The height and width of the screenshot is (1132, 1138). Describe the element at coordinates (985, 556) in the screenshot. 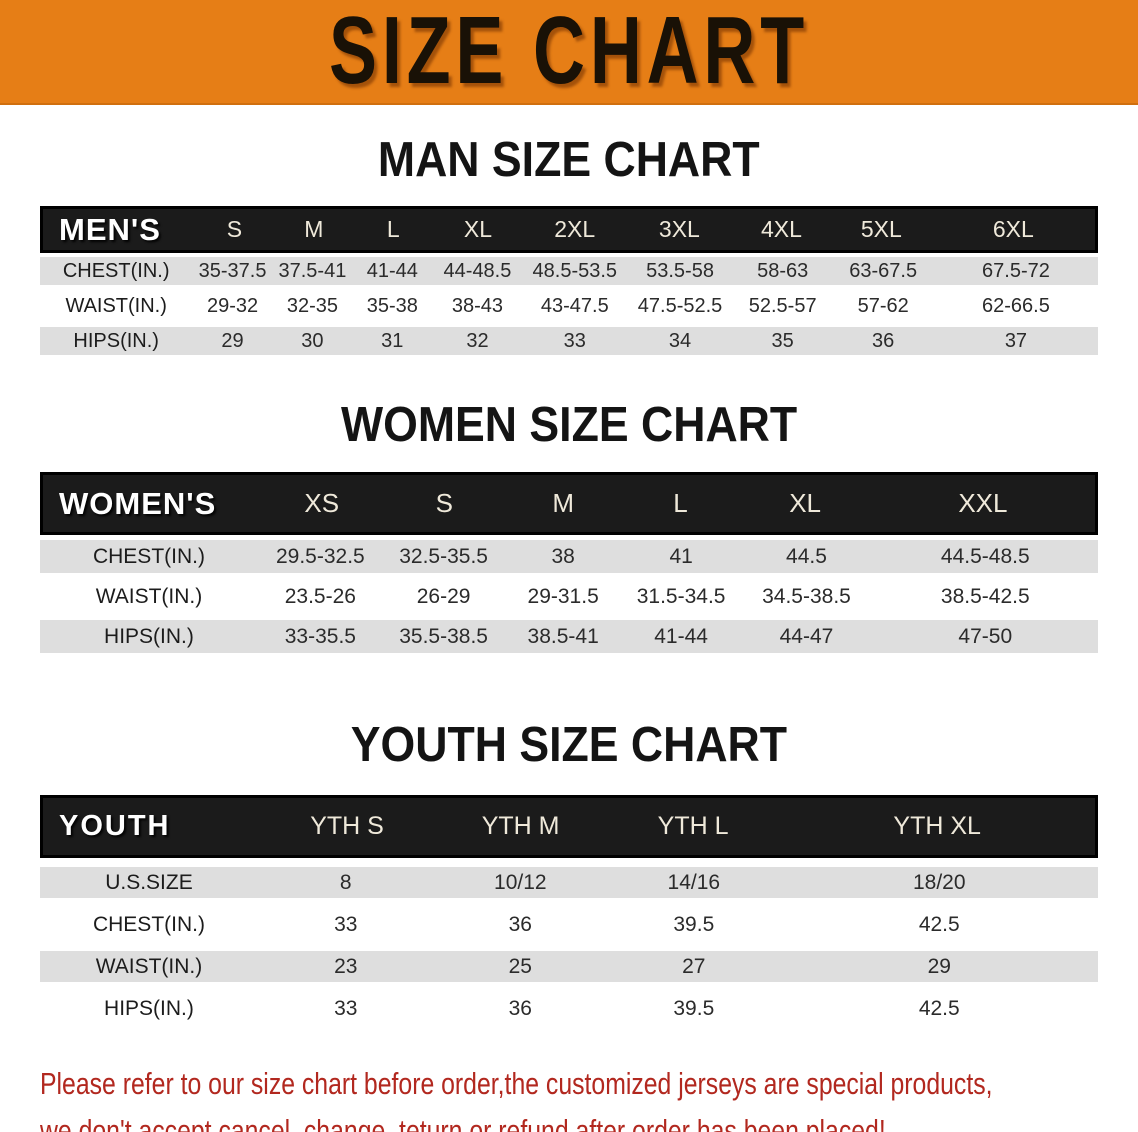

I see `table-cell: 44.5-48.5` at that location.